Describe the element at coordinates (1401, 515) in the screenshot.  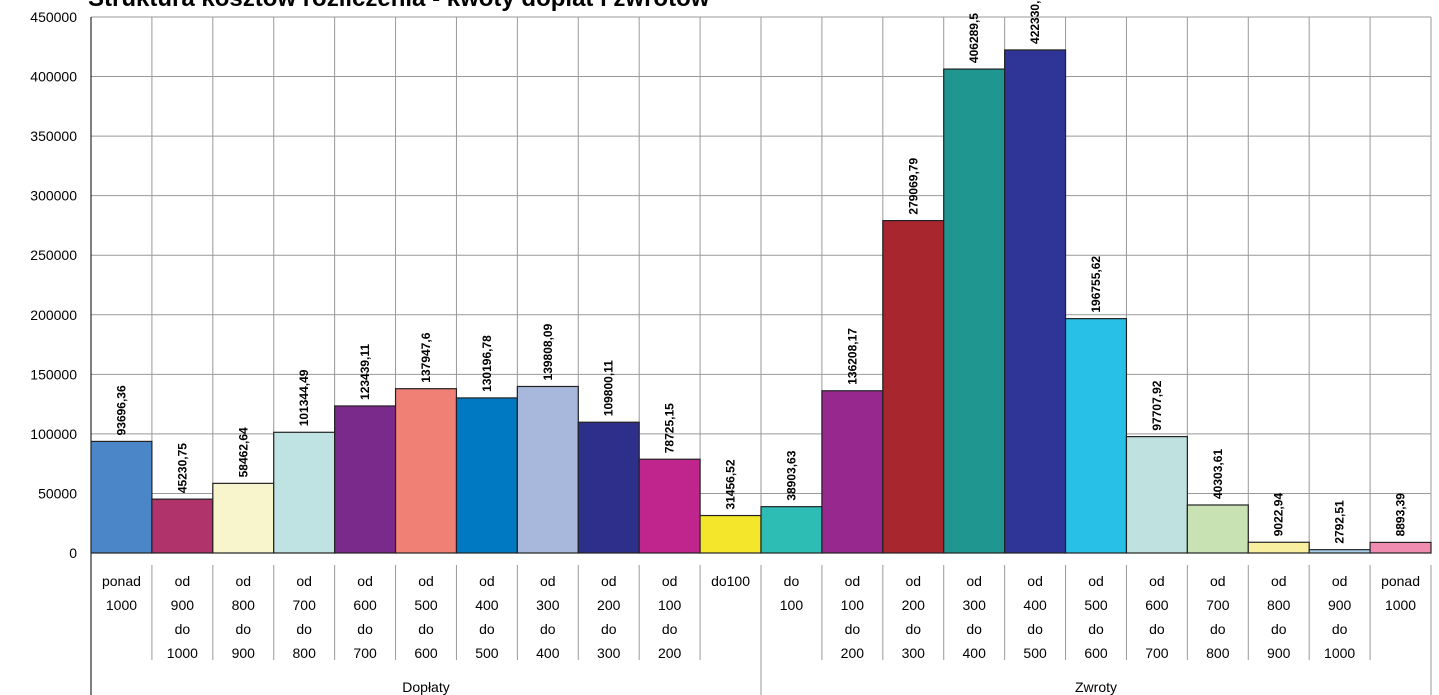
I see `value-label: 8893,39` at that location.